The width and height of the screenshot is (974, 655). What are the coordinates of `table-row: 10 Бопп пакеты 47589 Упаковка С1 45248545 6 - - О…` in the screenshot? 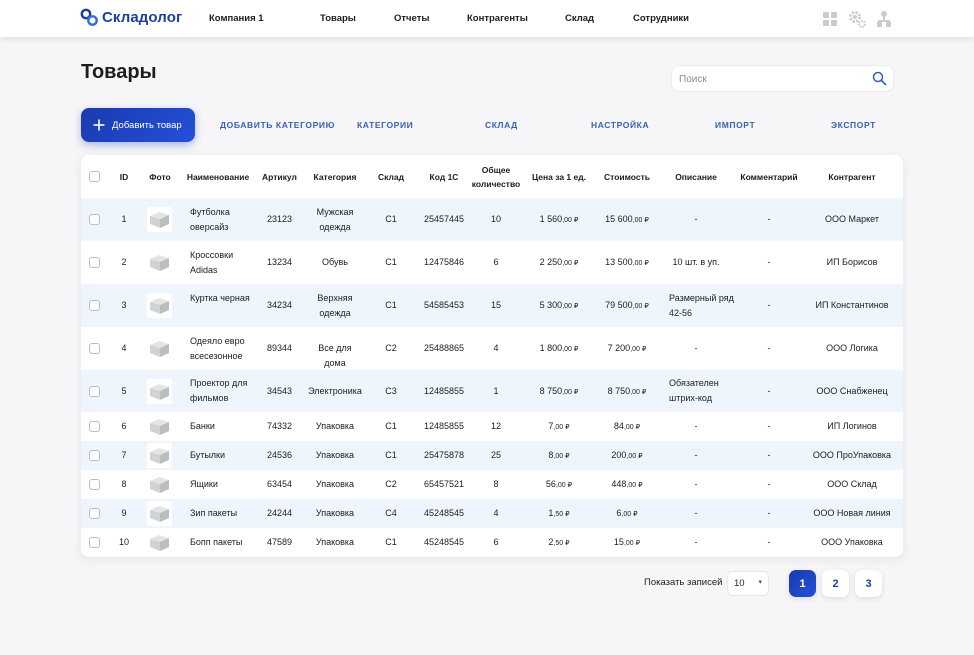 It's located at (492, 542).